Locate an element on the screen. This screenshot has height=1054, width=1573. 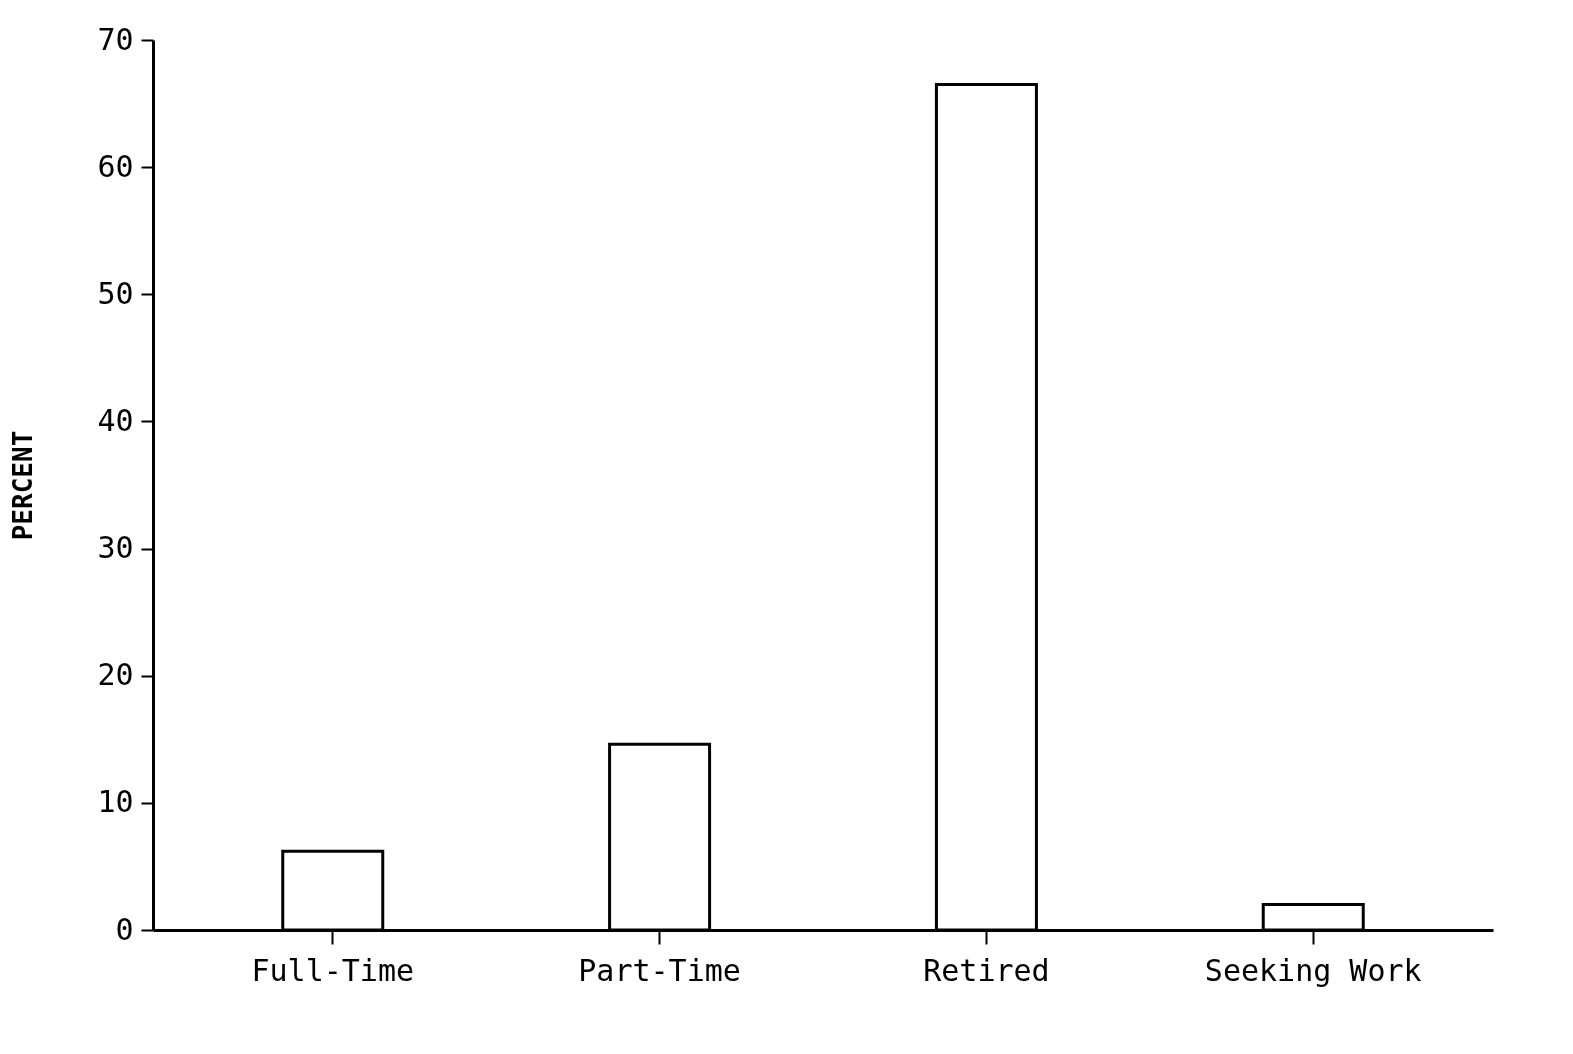
y-tick-label: 40 is located at coordinates (115, 420).